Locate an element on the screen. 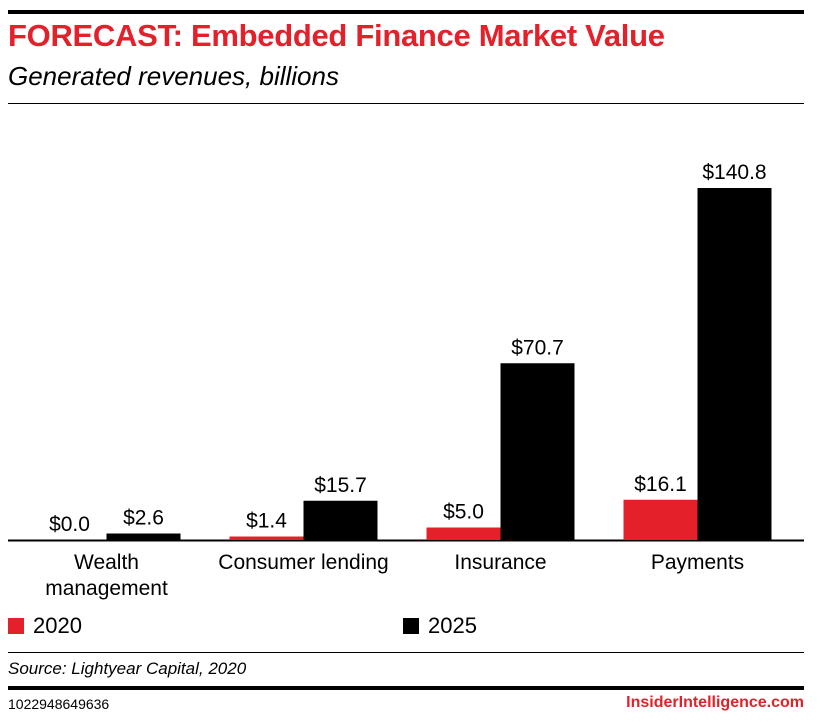 This screenshot has height=723, width=822. bar-2025-consumer-lending is located at coordinates (340, 520).